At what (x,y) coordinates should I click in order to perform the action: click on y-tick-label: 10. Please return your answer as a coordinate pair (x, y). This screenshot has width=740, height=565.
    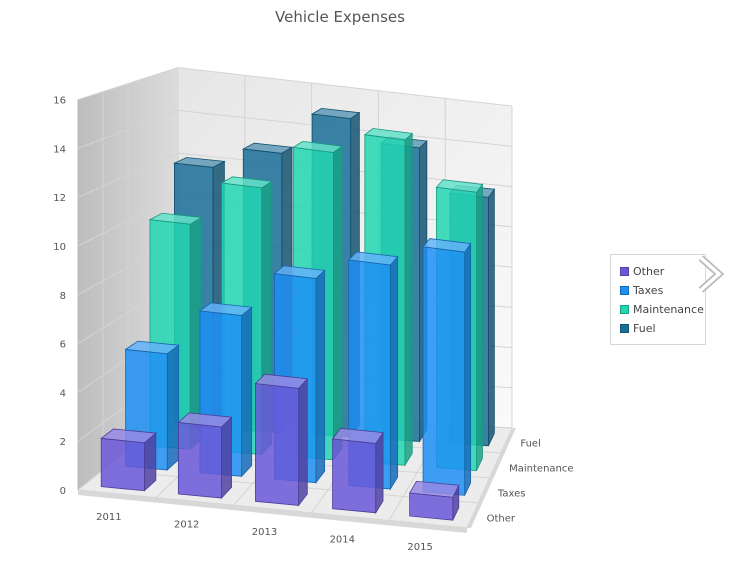
    Looking at the image, I should click on (59, 247).